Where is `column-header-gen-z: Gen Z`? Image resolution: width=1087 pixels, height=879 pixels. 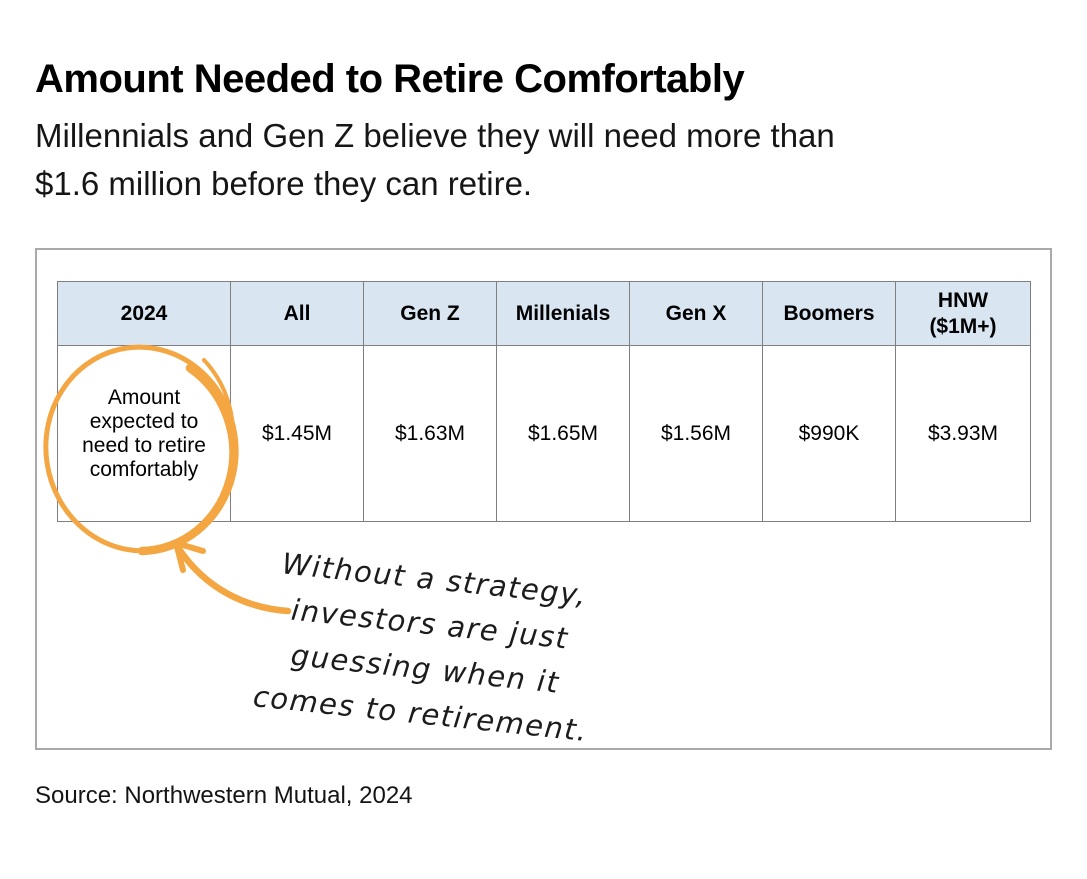
column-header-gen-z: Gen Z is located at coordinates (430, 313).